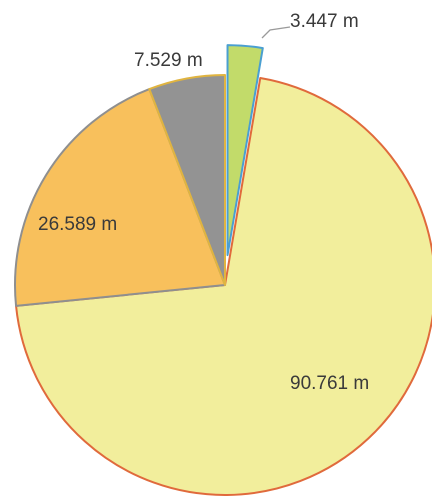 Image resolution: width=432 pixels, height=497 pixels. Describe the element at coordinates (168, 60) in the screenshot. I see `data-label-slice-4: 7.529 m` at that location.